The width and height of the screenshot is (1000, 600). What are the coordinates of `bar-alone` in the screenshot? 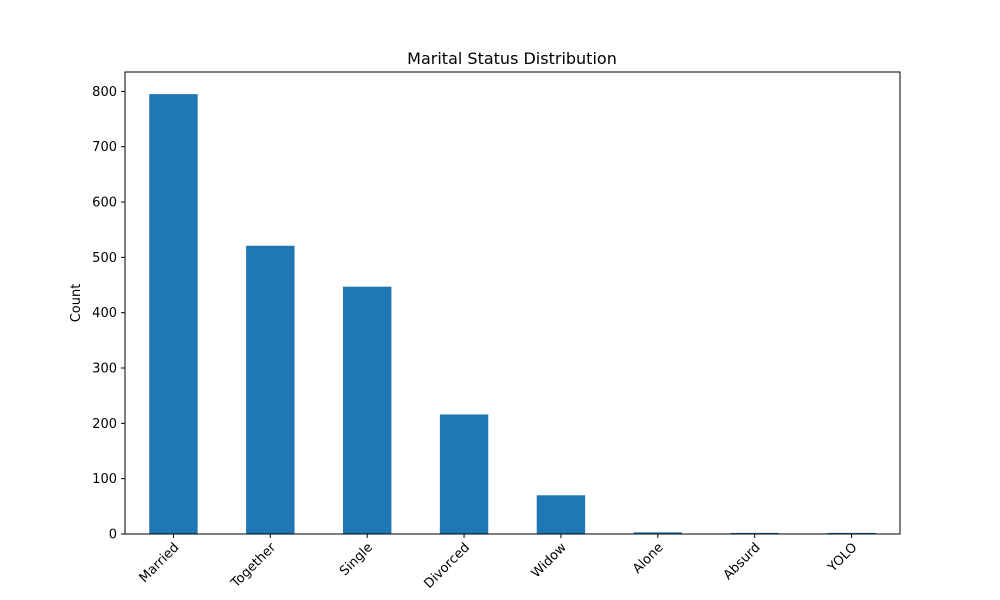 It's located at (658, 533).